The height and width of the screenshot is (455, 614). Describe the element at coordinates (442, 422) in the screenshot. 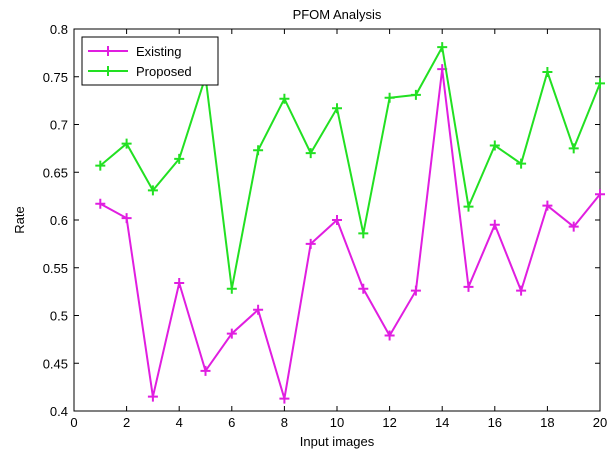

I see `x-tick-label: 14` at that location.